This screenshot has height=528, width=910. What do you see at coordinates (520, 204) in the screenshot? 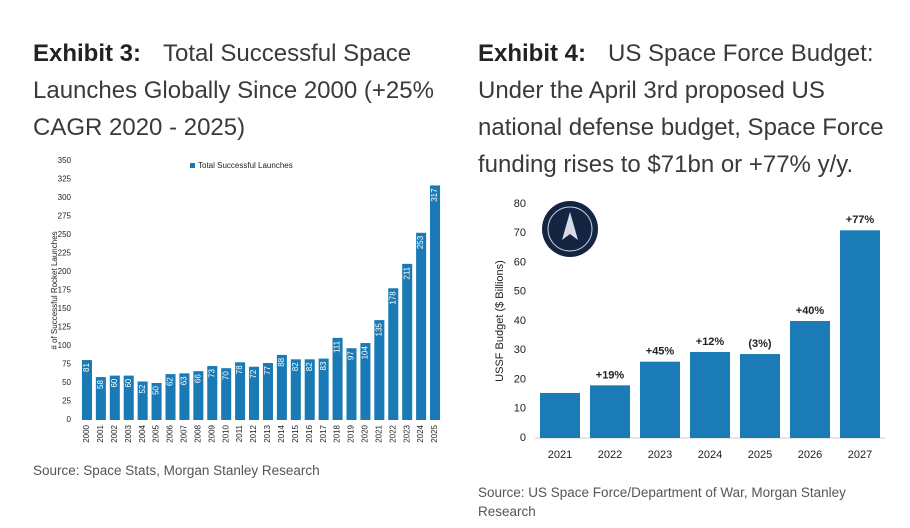
I see `y-tick-label: 80` at bounding box center [520, 204].